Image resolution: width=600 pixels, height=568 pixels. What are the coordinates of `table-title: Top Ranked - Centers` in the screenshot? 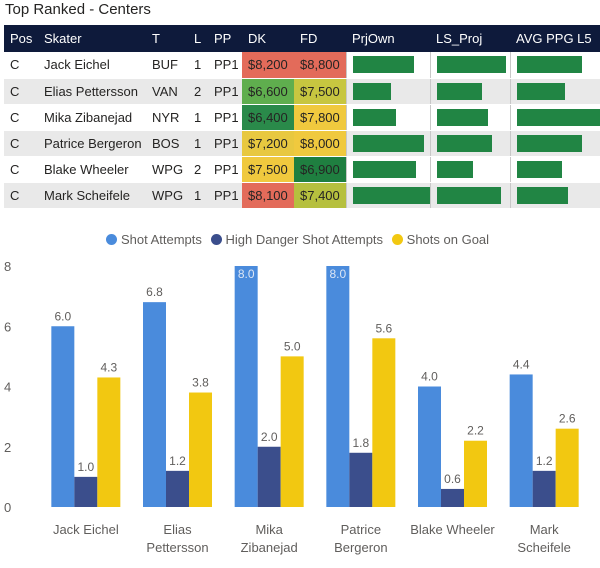 It's located at (78, 9).